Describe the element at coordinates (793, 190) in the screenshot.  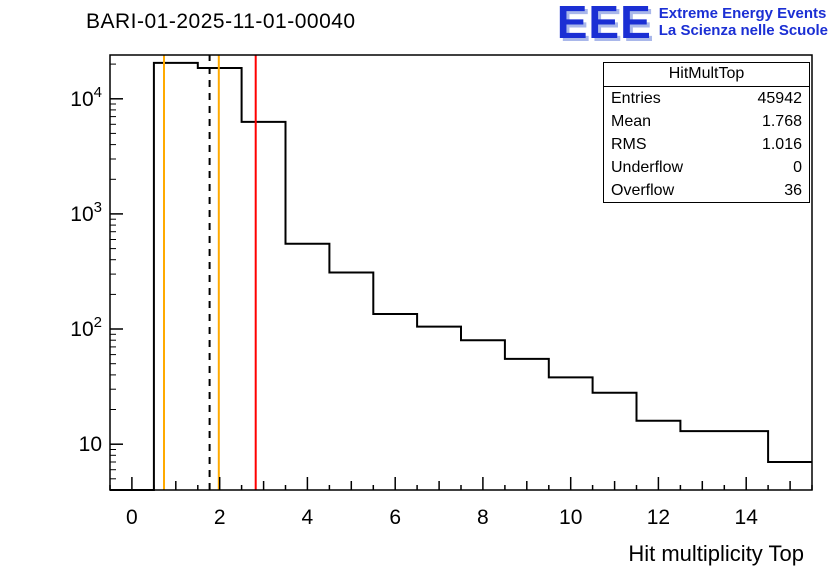
I see `stats-value: 36` at that location.